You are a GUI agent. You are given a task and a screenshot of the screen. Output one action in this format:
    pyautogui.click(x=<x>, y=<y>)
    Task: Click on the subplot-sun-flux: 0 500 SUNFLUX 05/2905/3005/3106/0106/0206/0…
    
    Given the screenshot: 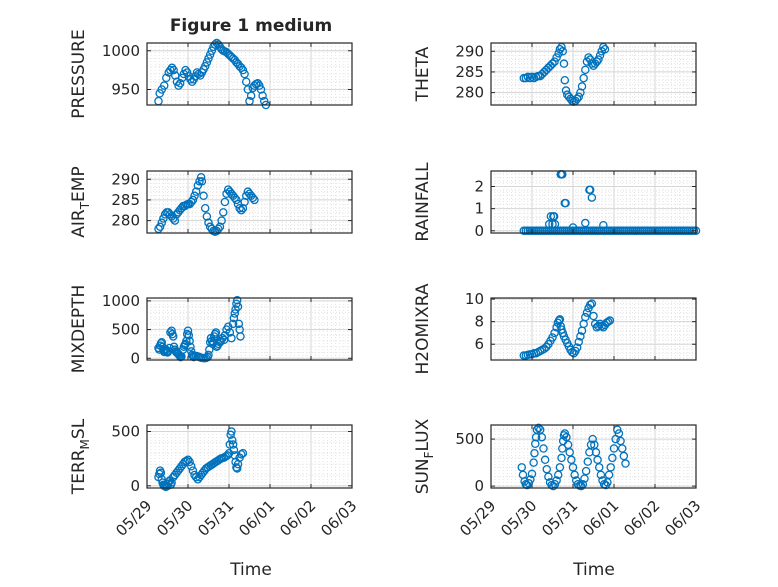 What is the action you would take?
    pyautogui.click(x=558, y=479)
    